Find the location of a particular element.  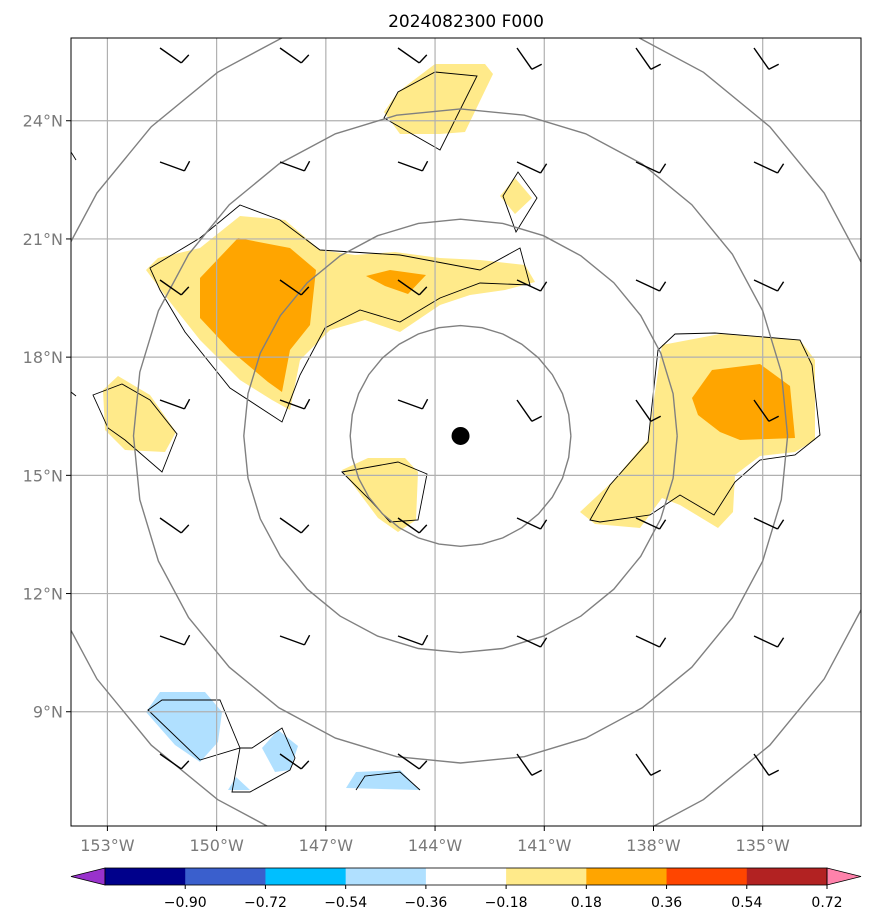

colorbar-label: −0.36 is located at coordinates (425, 903).